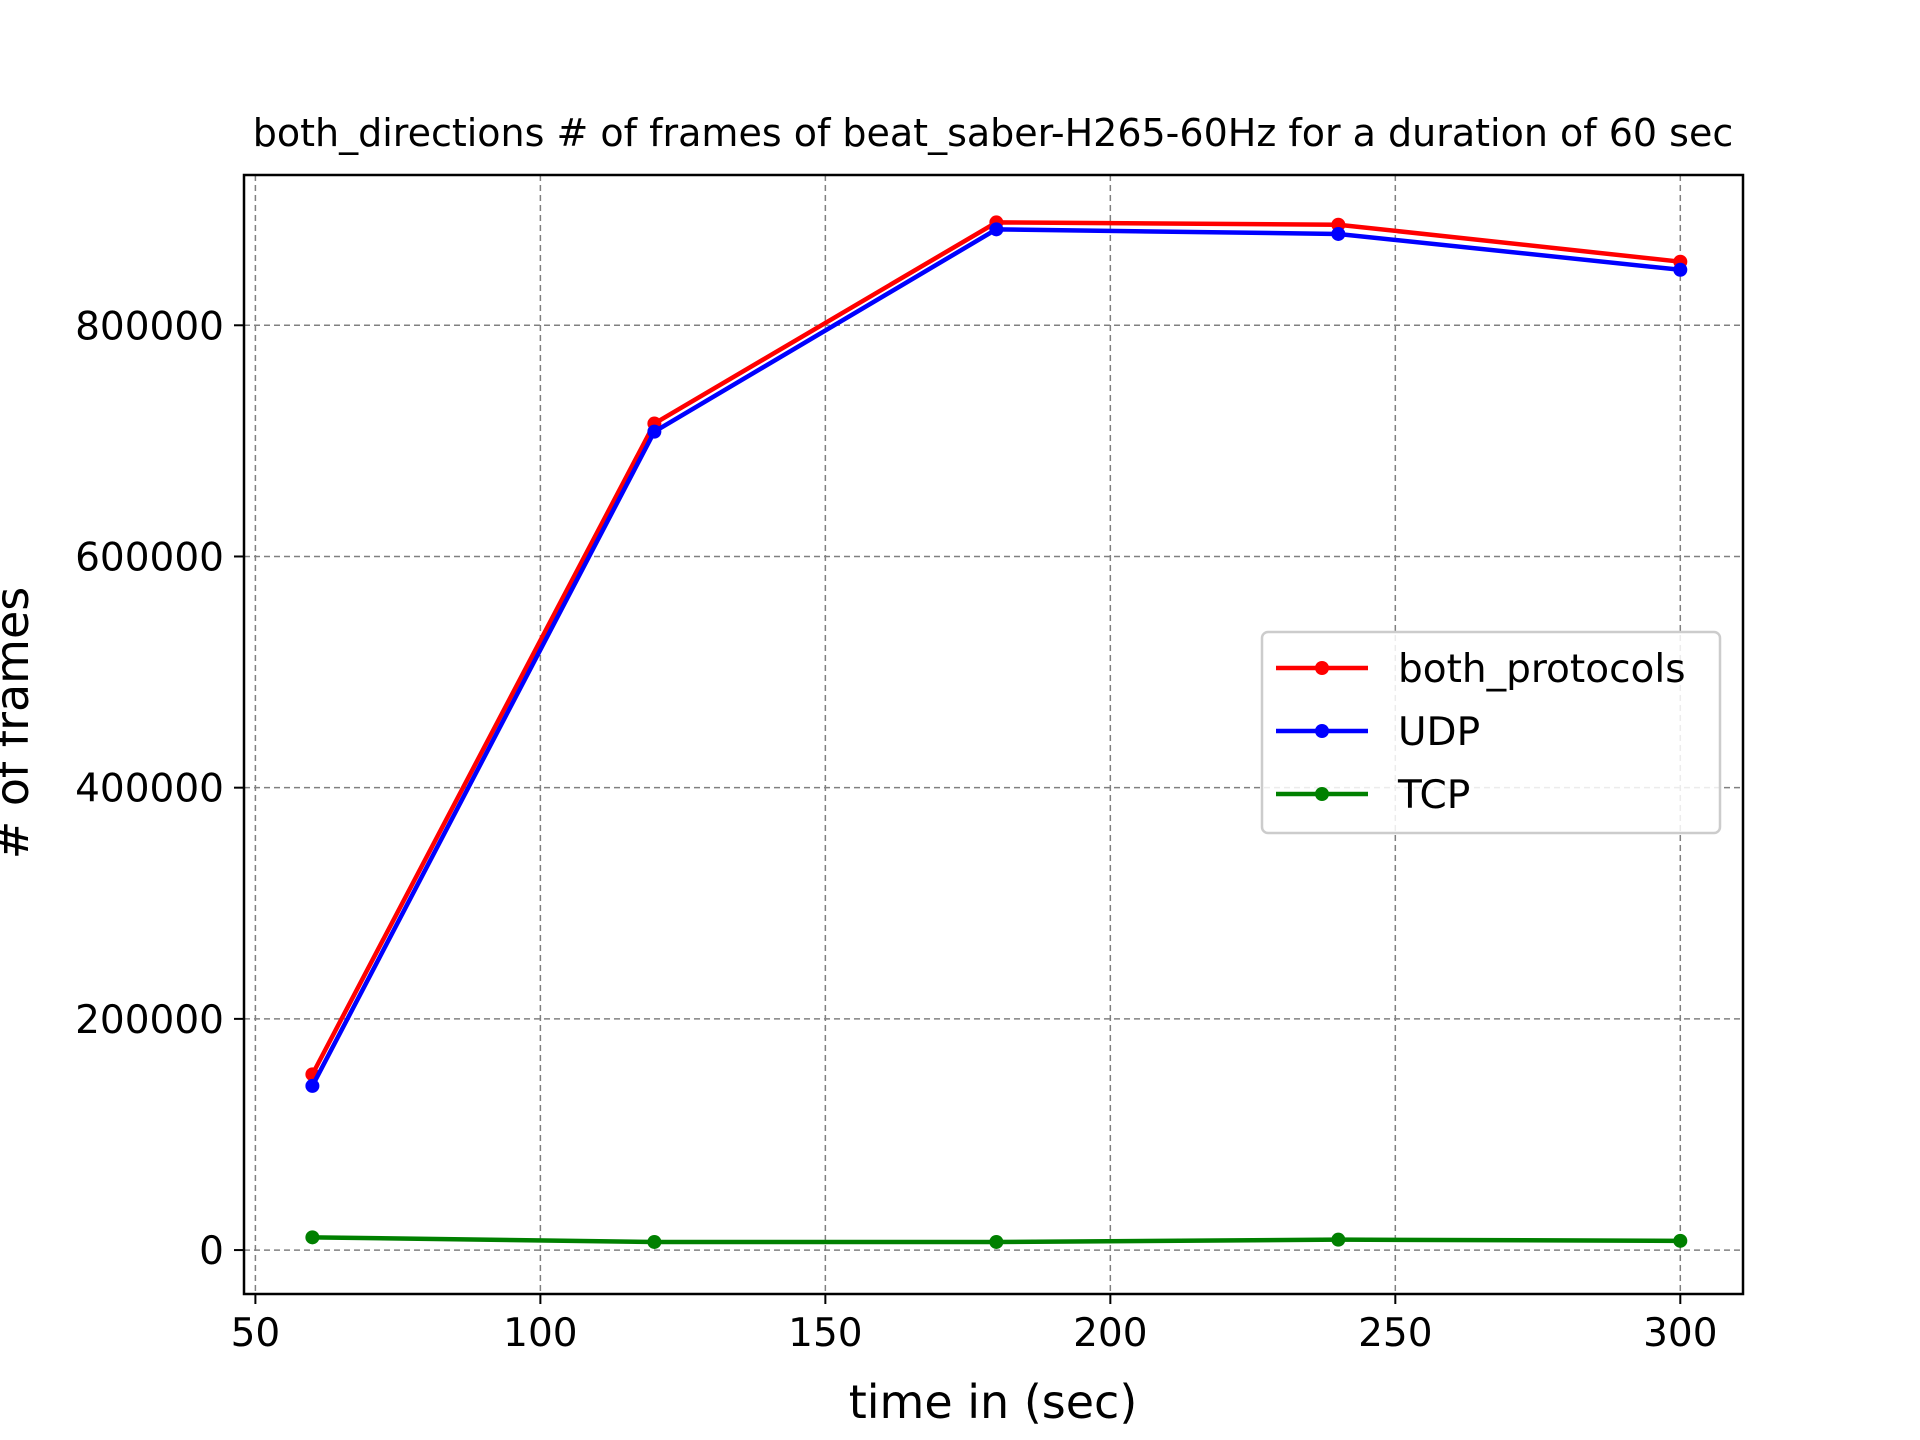 This screenshot has width=1920, height=1440. Describe the element at coordinates (1439, 732) in the screenshot. I see `legend-label-udp: UDP` at that location.